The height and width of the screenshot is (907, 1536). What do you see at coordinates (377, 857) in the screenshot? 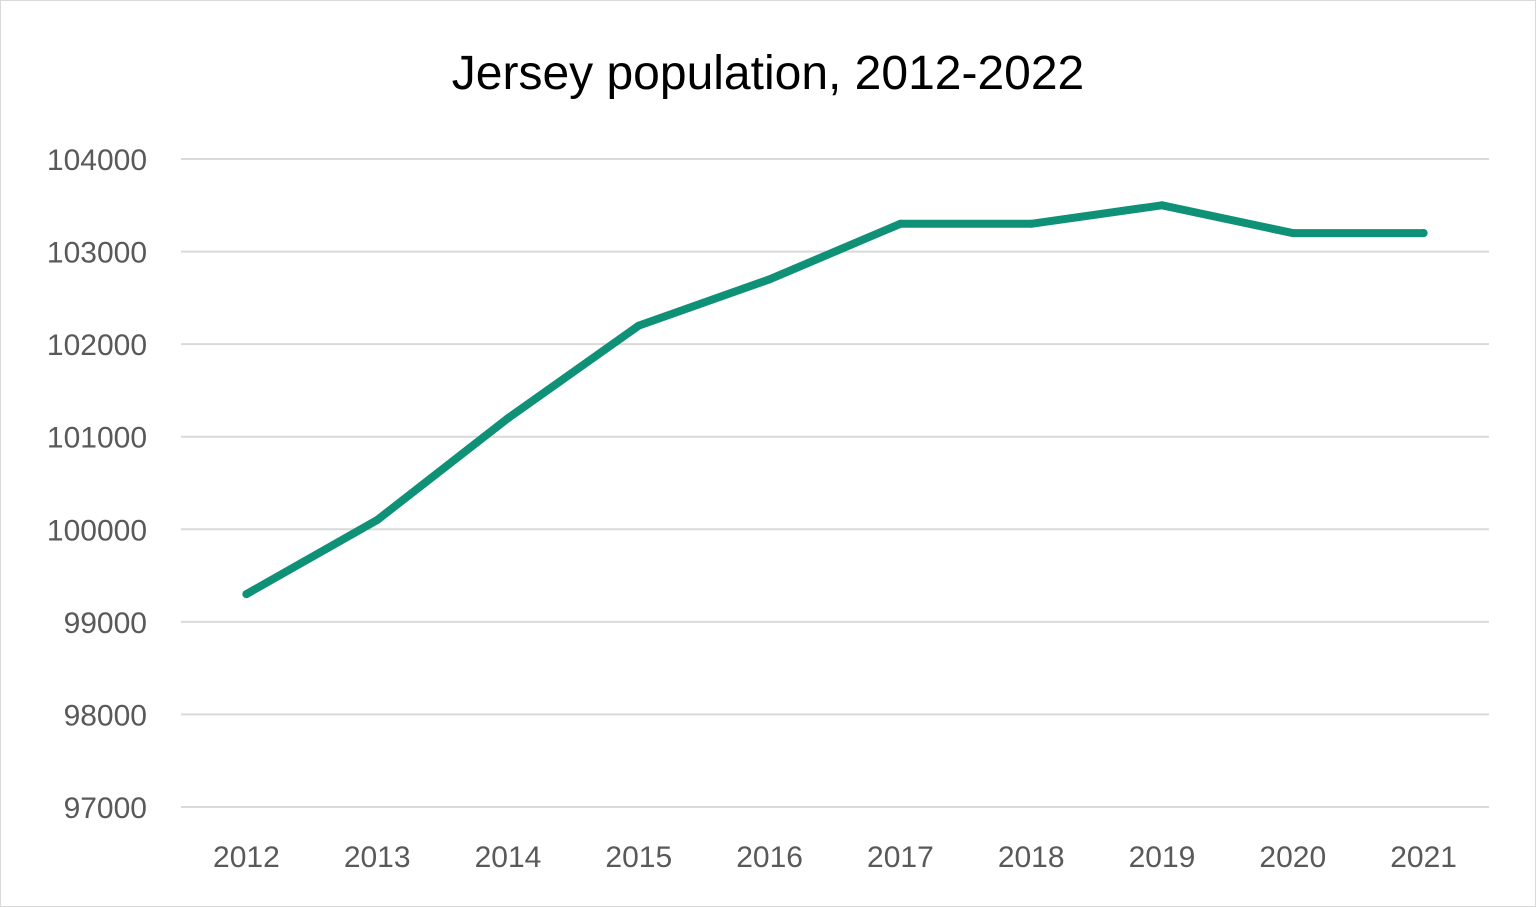
I see `x-tick-label: 2013` at bounding box center [377, 857].